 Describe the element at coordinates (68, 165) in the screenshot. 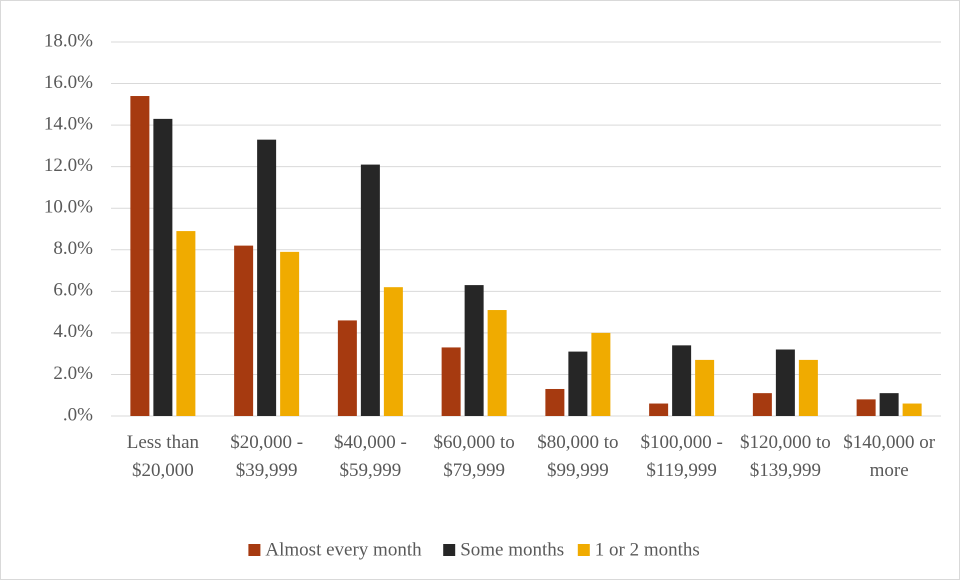

I see `y-tick-label: 12.0%` at that location.